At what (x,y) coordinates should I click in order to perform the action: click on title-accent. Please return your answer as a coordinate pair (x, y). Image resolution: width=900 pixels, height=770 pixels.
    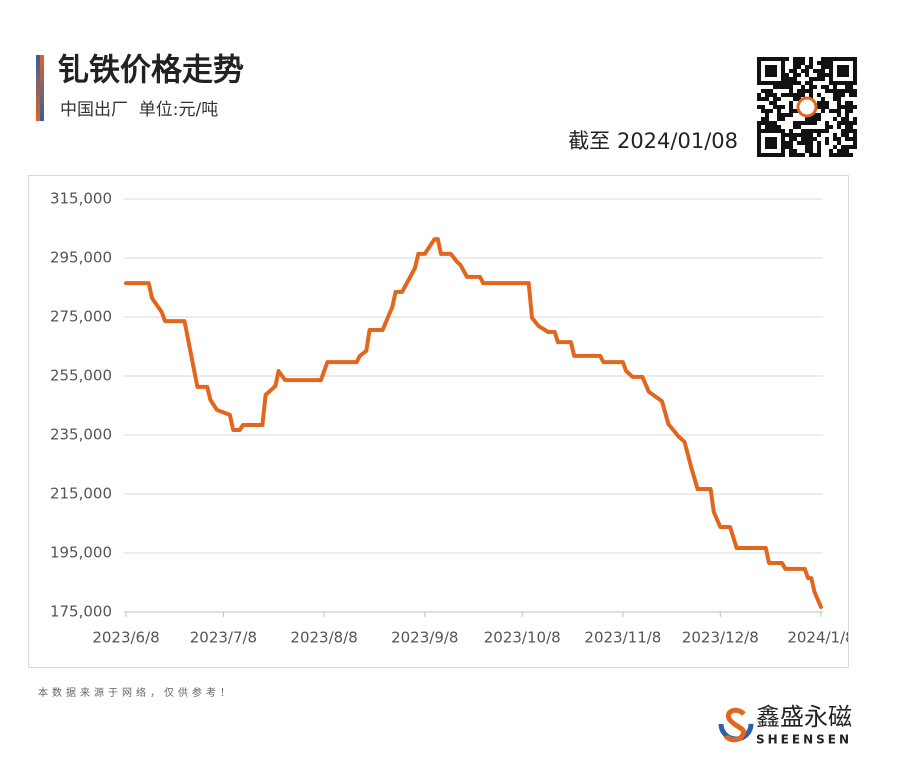
    Looking at the image, I should click on (38, 88).